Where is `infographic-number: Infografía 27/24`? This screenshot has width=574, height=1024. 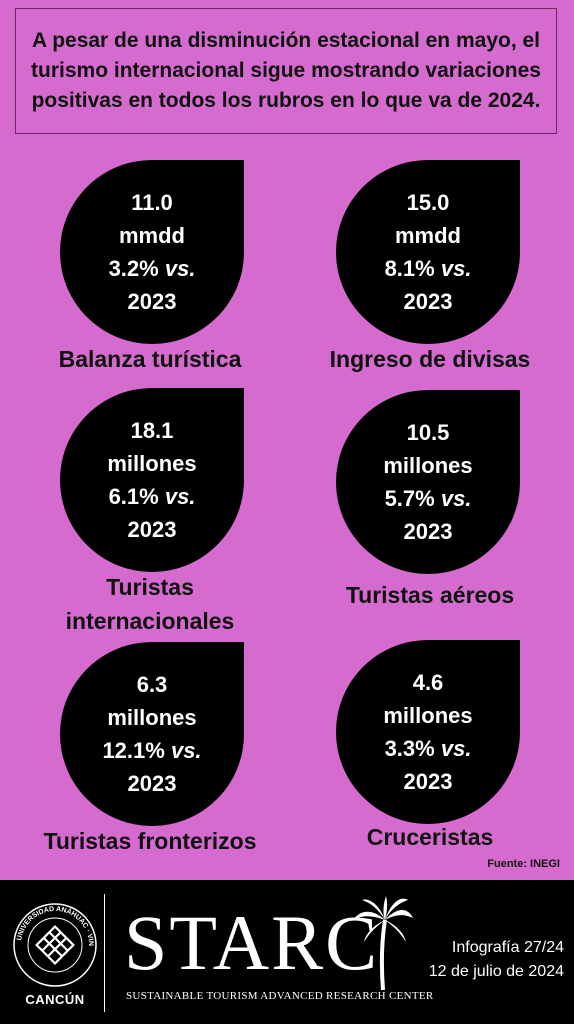 infographic-number: Infografía 27/24 is located at coordinates (507, 947).